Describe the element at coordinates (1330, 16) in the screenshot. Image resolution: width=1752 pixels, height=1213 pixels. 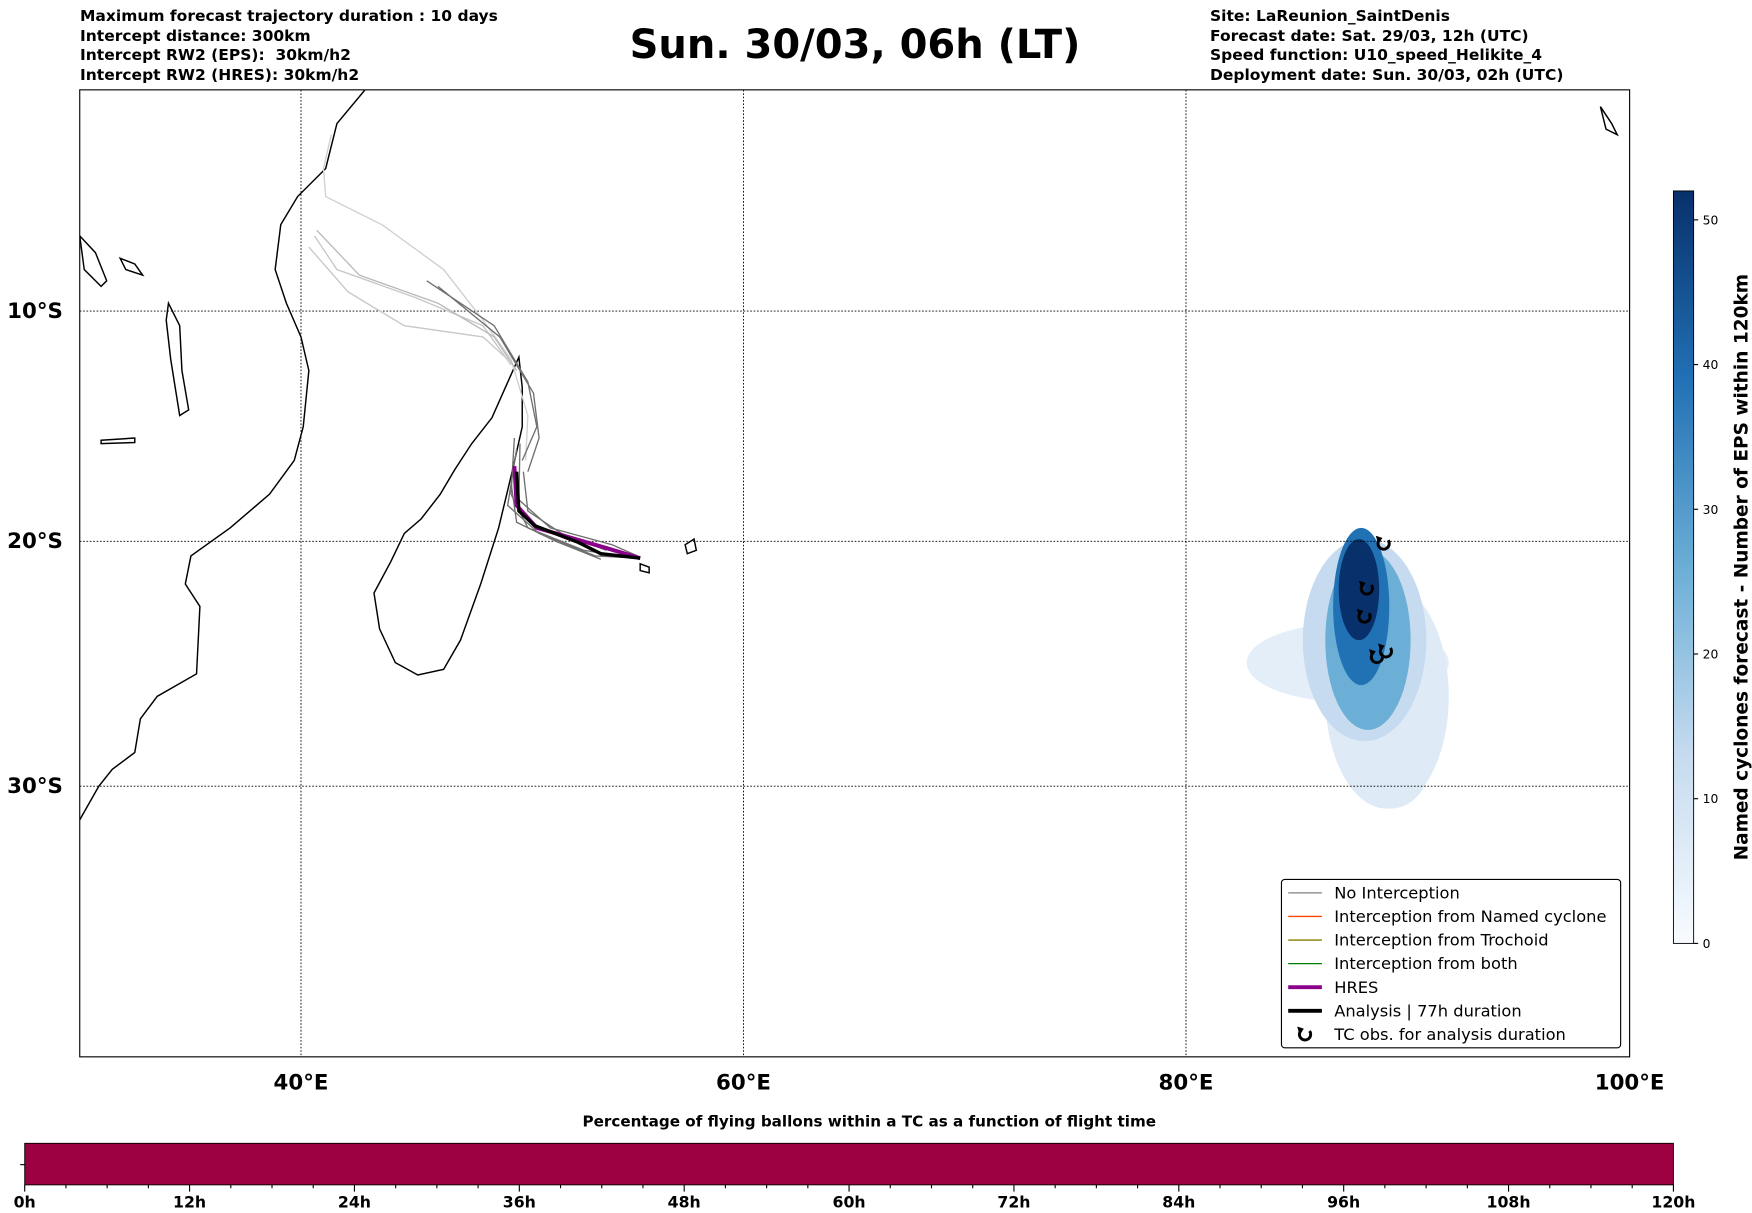
I see `header-site: Site: LaReunion_SaintDenis` at that location.